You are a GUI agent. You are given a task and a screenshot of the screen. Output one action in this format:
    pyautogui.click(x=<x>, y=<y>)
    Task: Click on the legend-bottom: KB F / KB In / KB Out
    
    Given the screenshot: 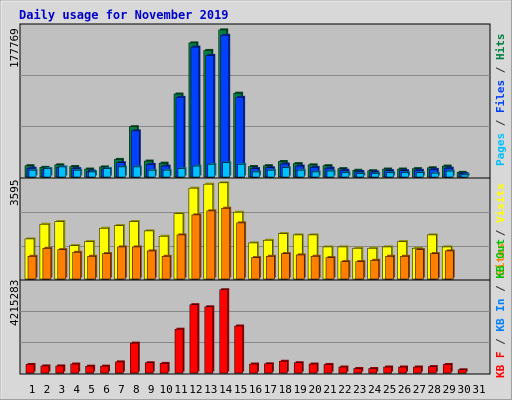 What is the action you would take?
    pyautogui.click(x=500, y=308)
    